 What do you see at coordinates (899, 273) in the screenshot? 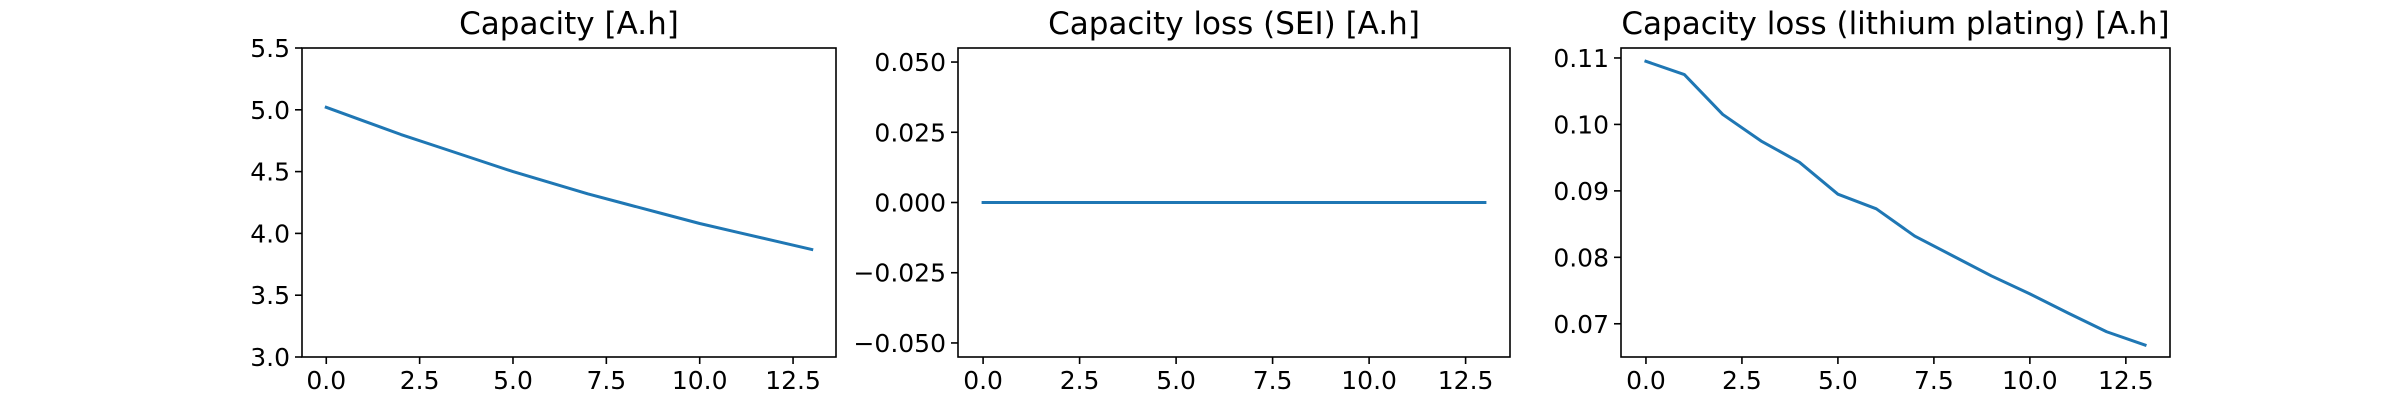
I see `y-tick-label: −0.025` at bounding box center [899, 273].